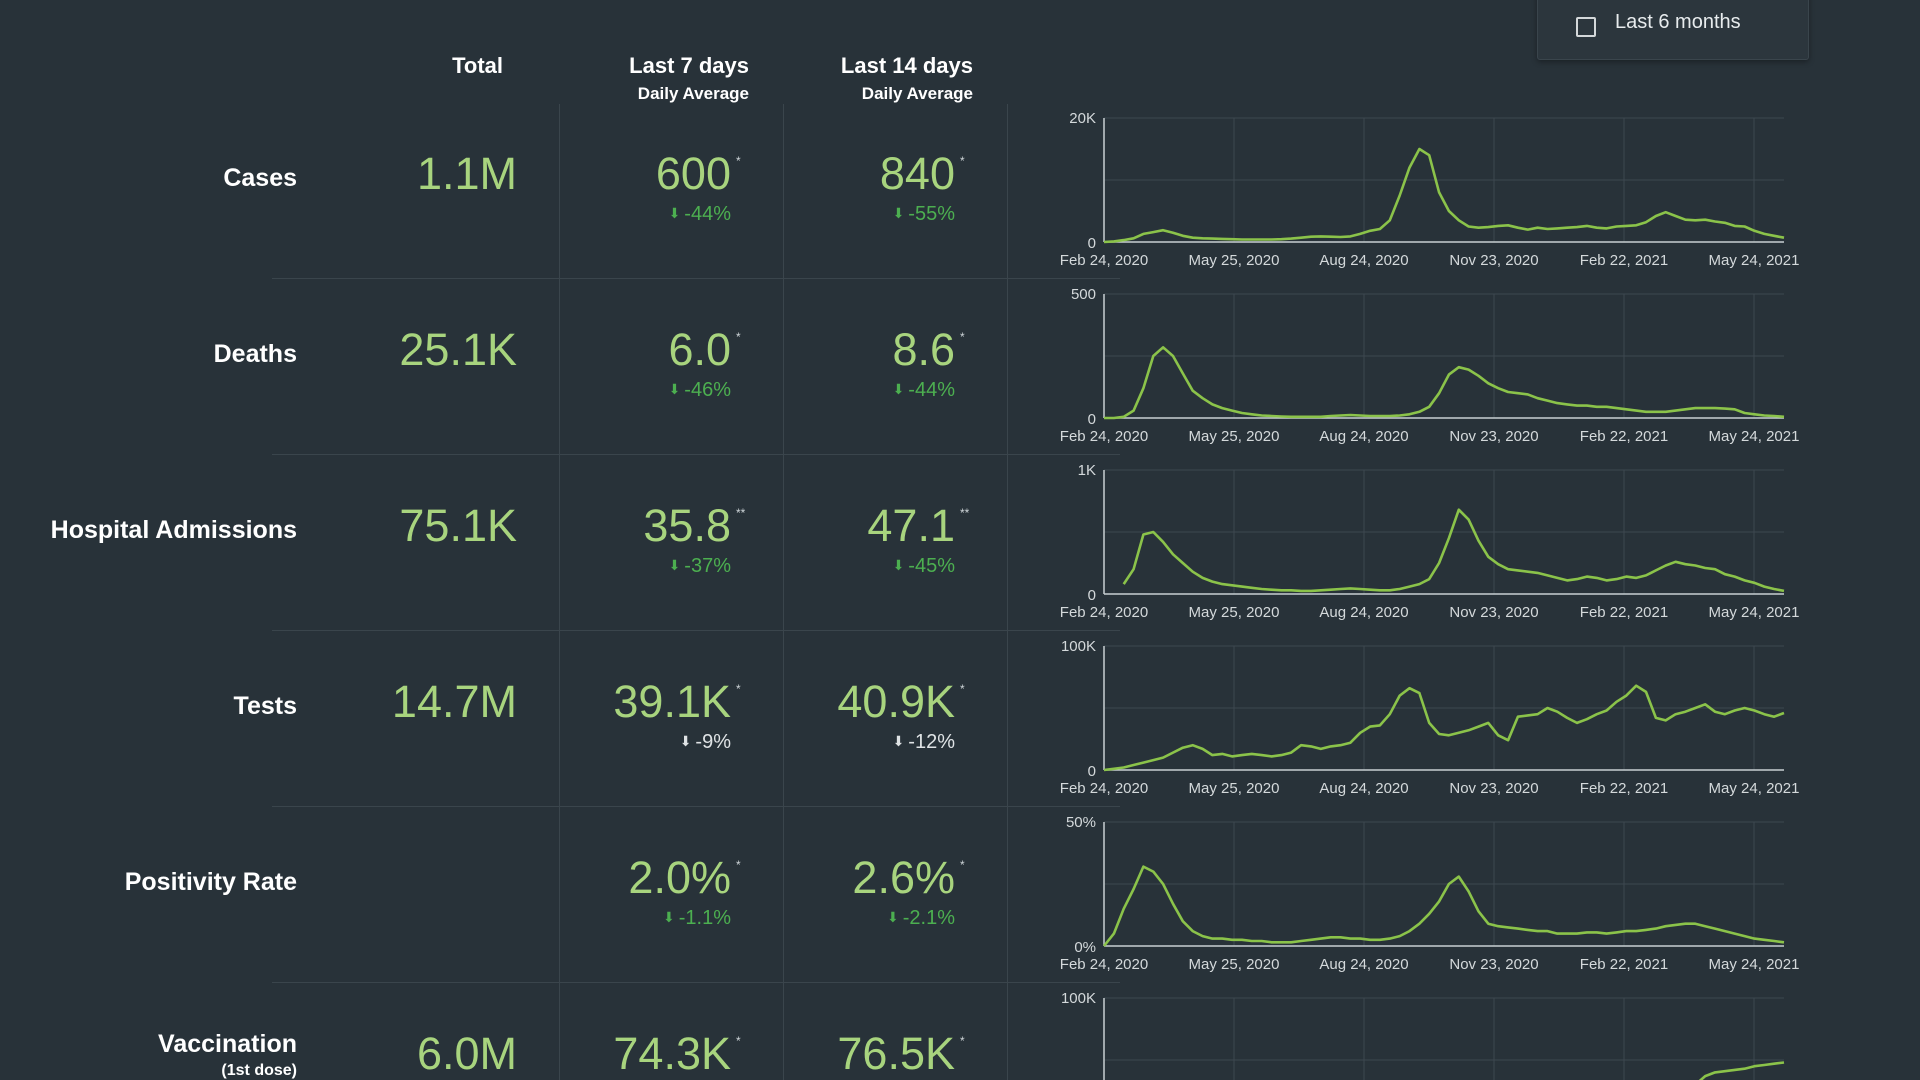 This screenshot has width=1920, height=1080. What do you see at coordinates (1423, 1035) in the screenshot?
I see `vaccination-trend-chart: 100K` at bounding box center [1423, 1035].